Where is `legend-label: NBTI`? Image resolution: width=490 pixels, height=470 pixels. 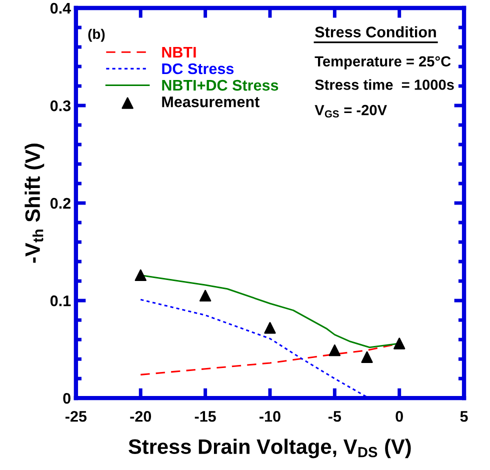
legend-label: NBTI is located at coordinates (179, 52).